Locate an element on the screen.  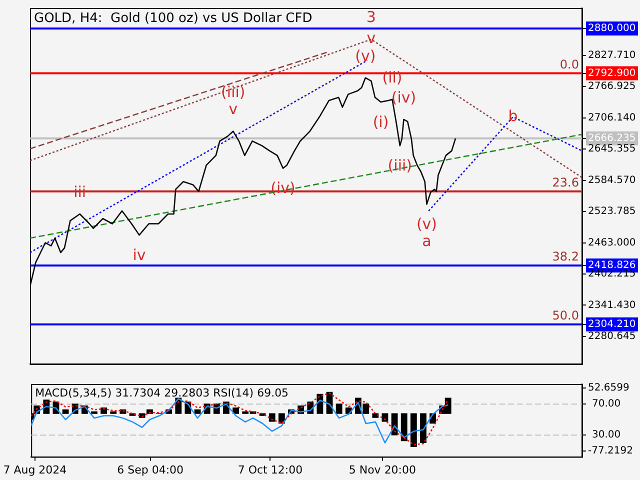
annotation: (i) is located at coordinates (380, 121).